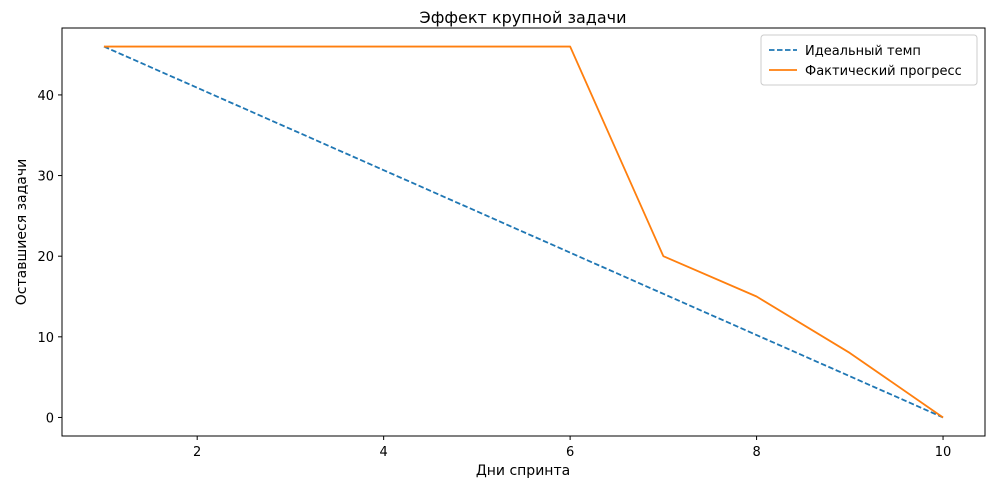 This screenshot has width=1000, height=499. I want to click on legend-label: Идеальный темп, so click(863, 51).